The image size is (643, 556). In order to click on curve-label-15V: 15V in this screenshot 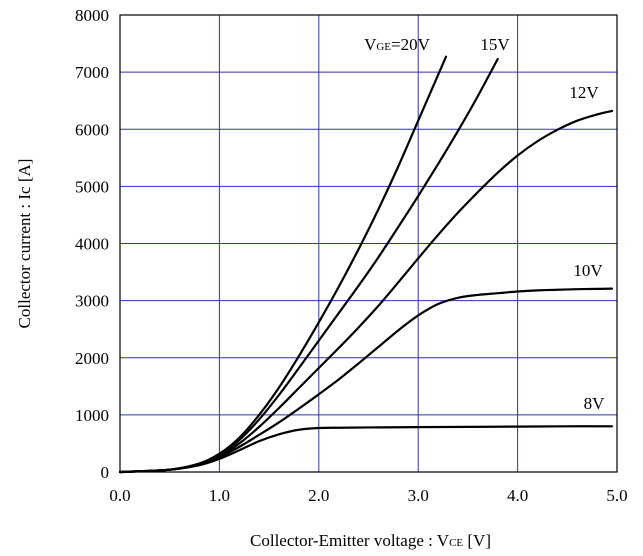, I will do `click(495, 44)`.